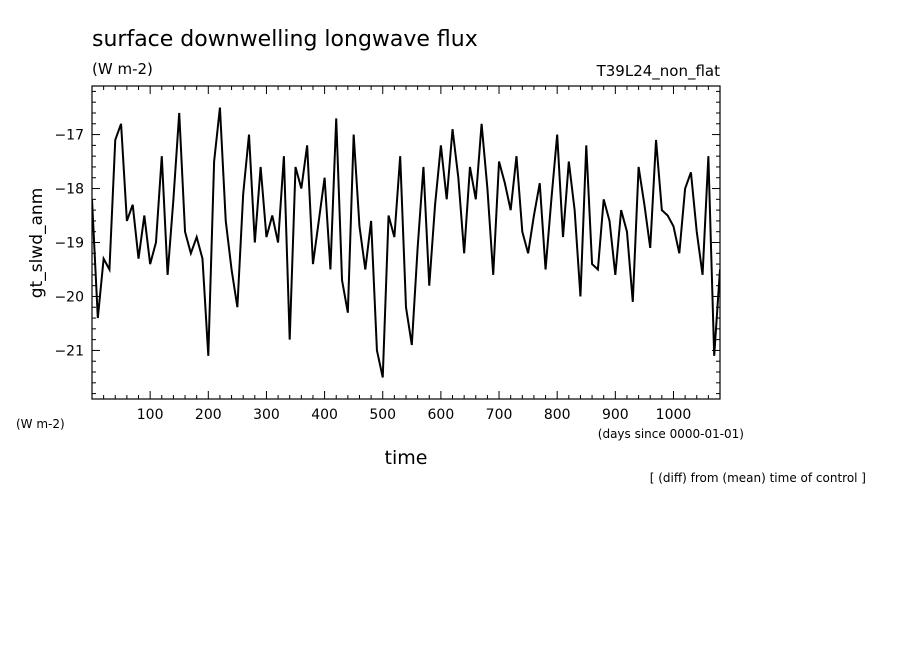 The width and height of the screenshot is (904, 654). What do you see at coordinates (324, 415) in the screenshot?
I see `x-tick-label: 400` at bounding box center [324, 415].